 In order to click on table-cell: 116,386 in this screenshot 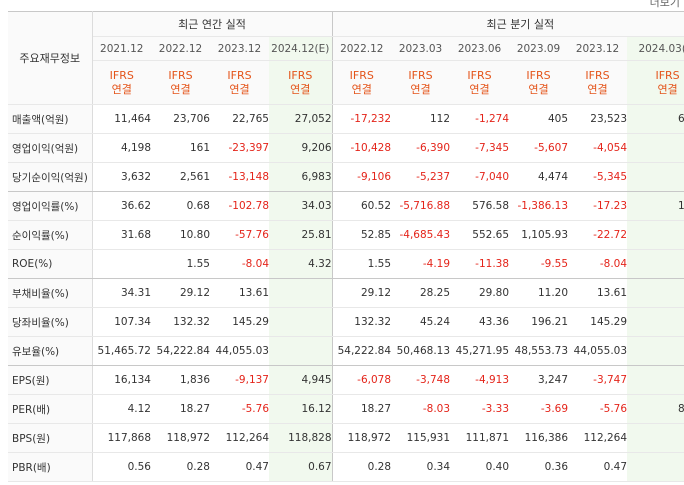, I will do `click(539, 438)`.